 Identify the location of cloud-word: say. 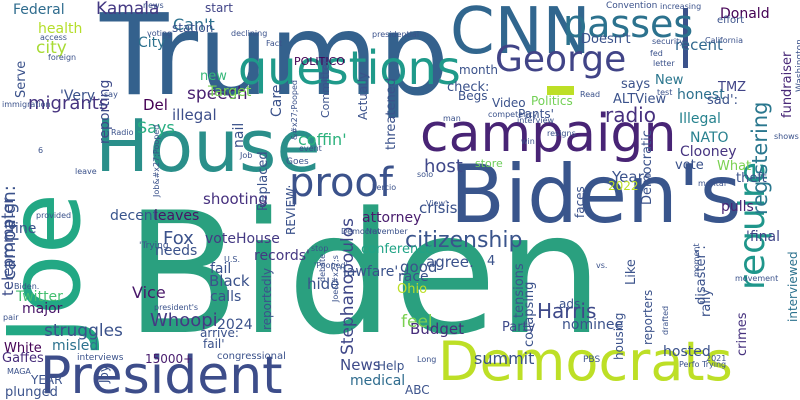
(111, 94).